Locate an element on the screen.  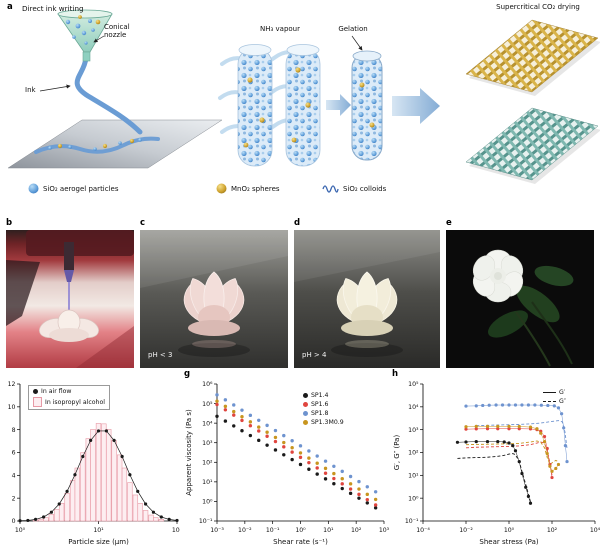
svg-text: 10⁶ is located at coordinates (207, 384).